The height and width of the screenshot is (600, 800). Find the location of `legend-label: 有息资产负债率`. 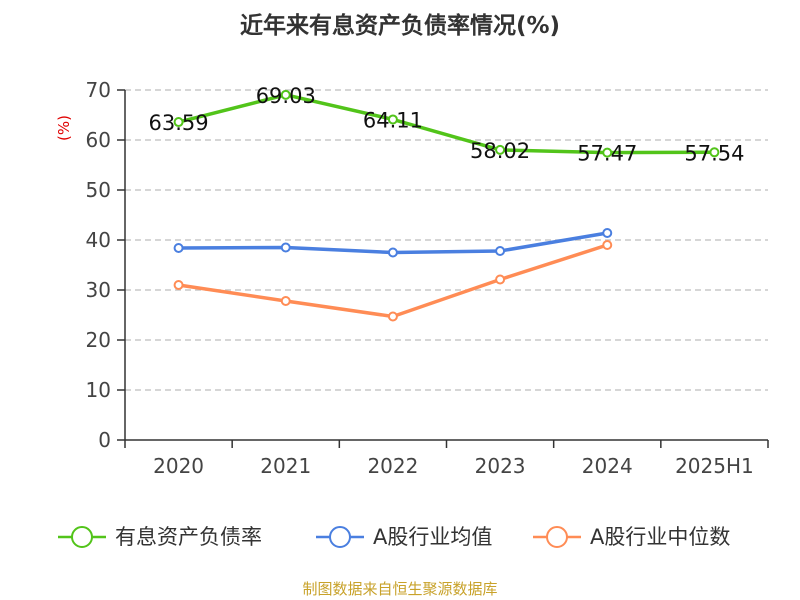

legend-label: 有息资产负债率 is located at coordinates (188, 537).